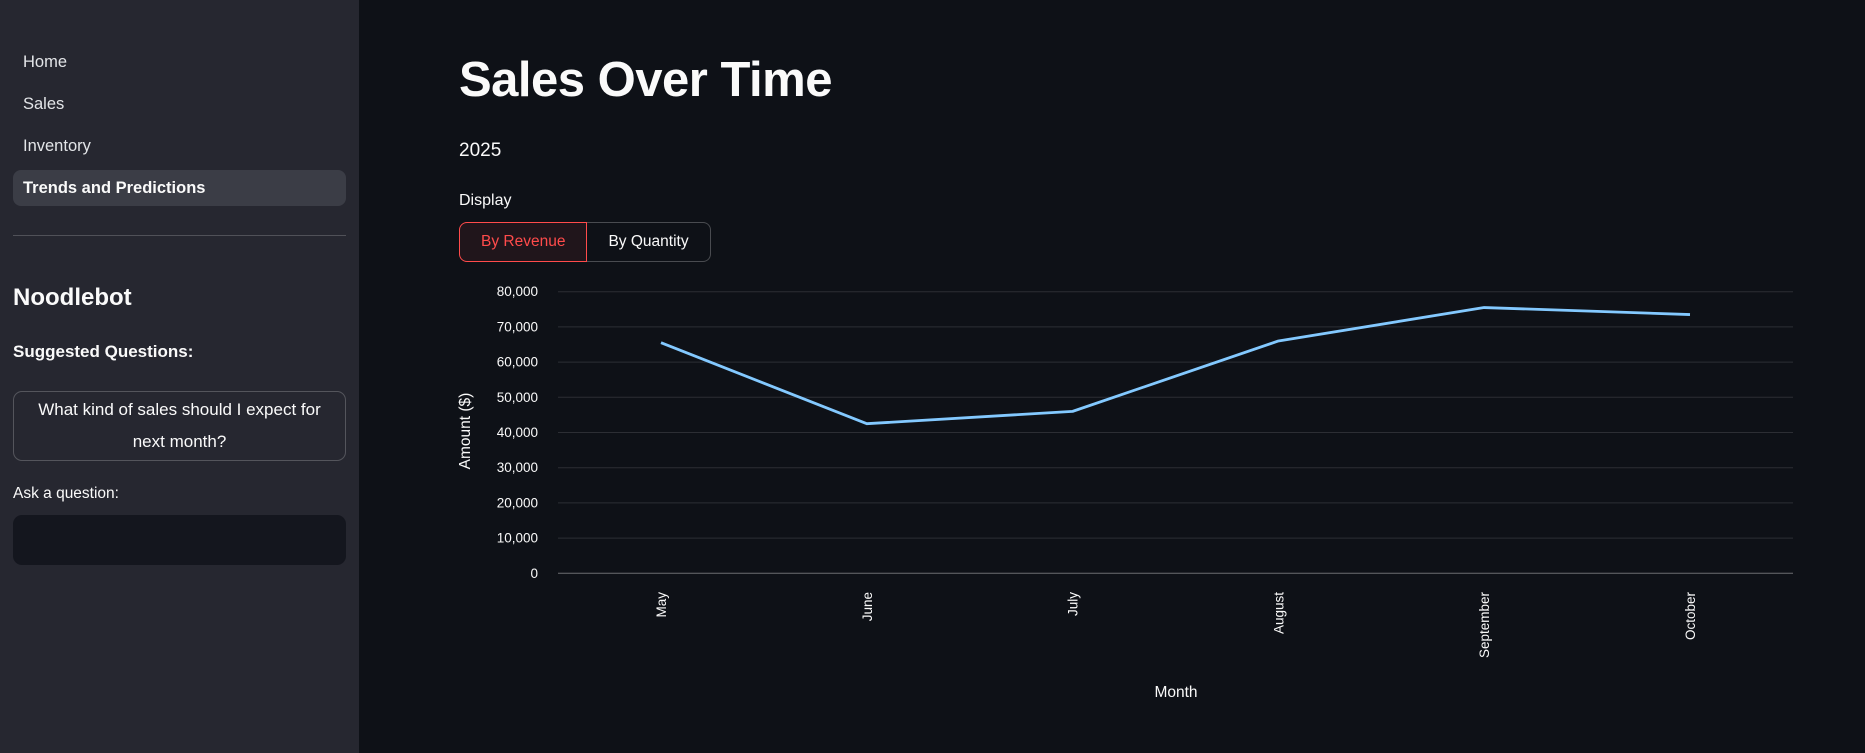 This screenshot has width=1865, height=753. What do you see at coordinates (534, 573) in the screenshot?
I see `svg-text: 0` at bounding box center [534, 573].